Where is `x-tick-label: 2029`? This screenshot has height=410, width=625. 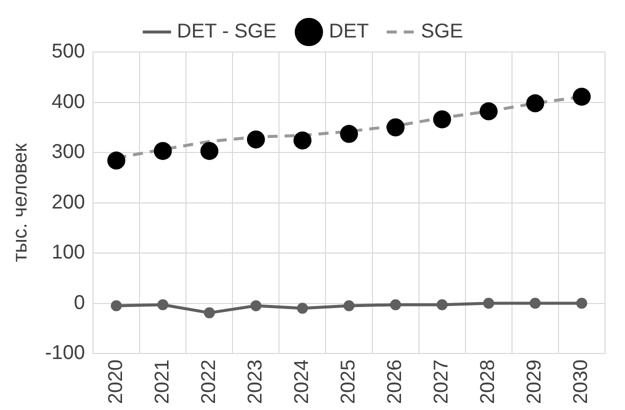
x-tick-label: 2029 is located at coordinates (535, 382).